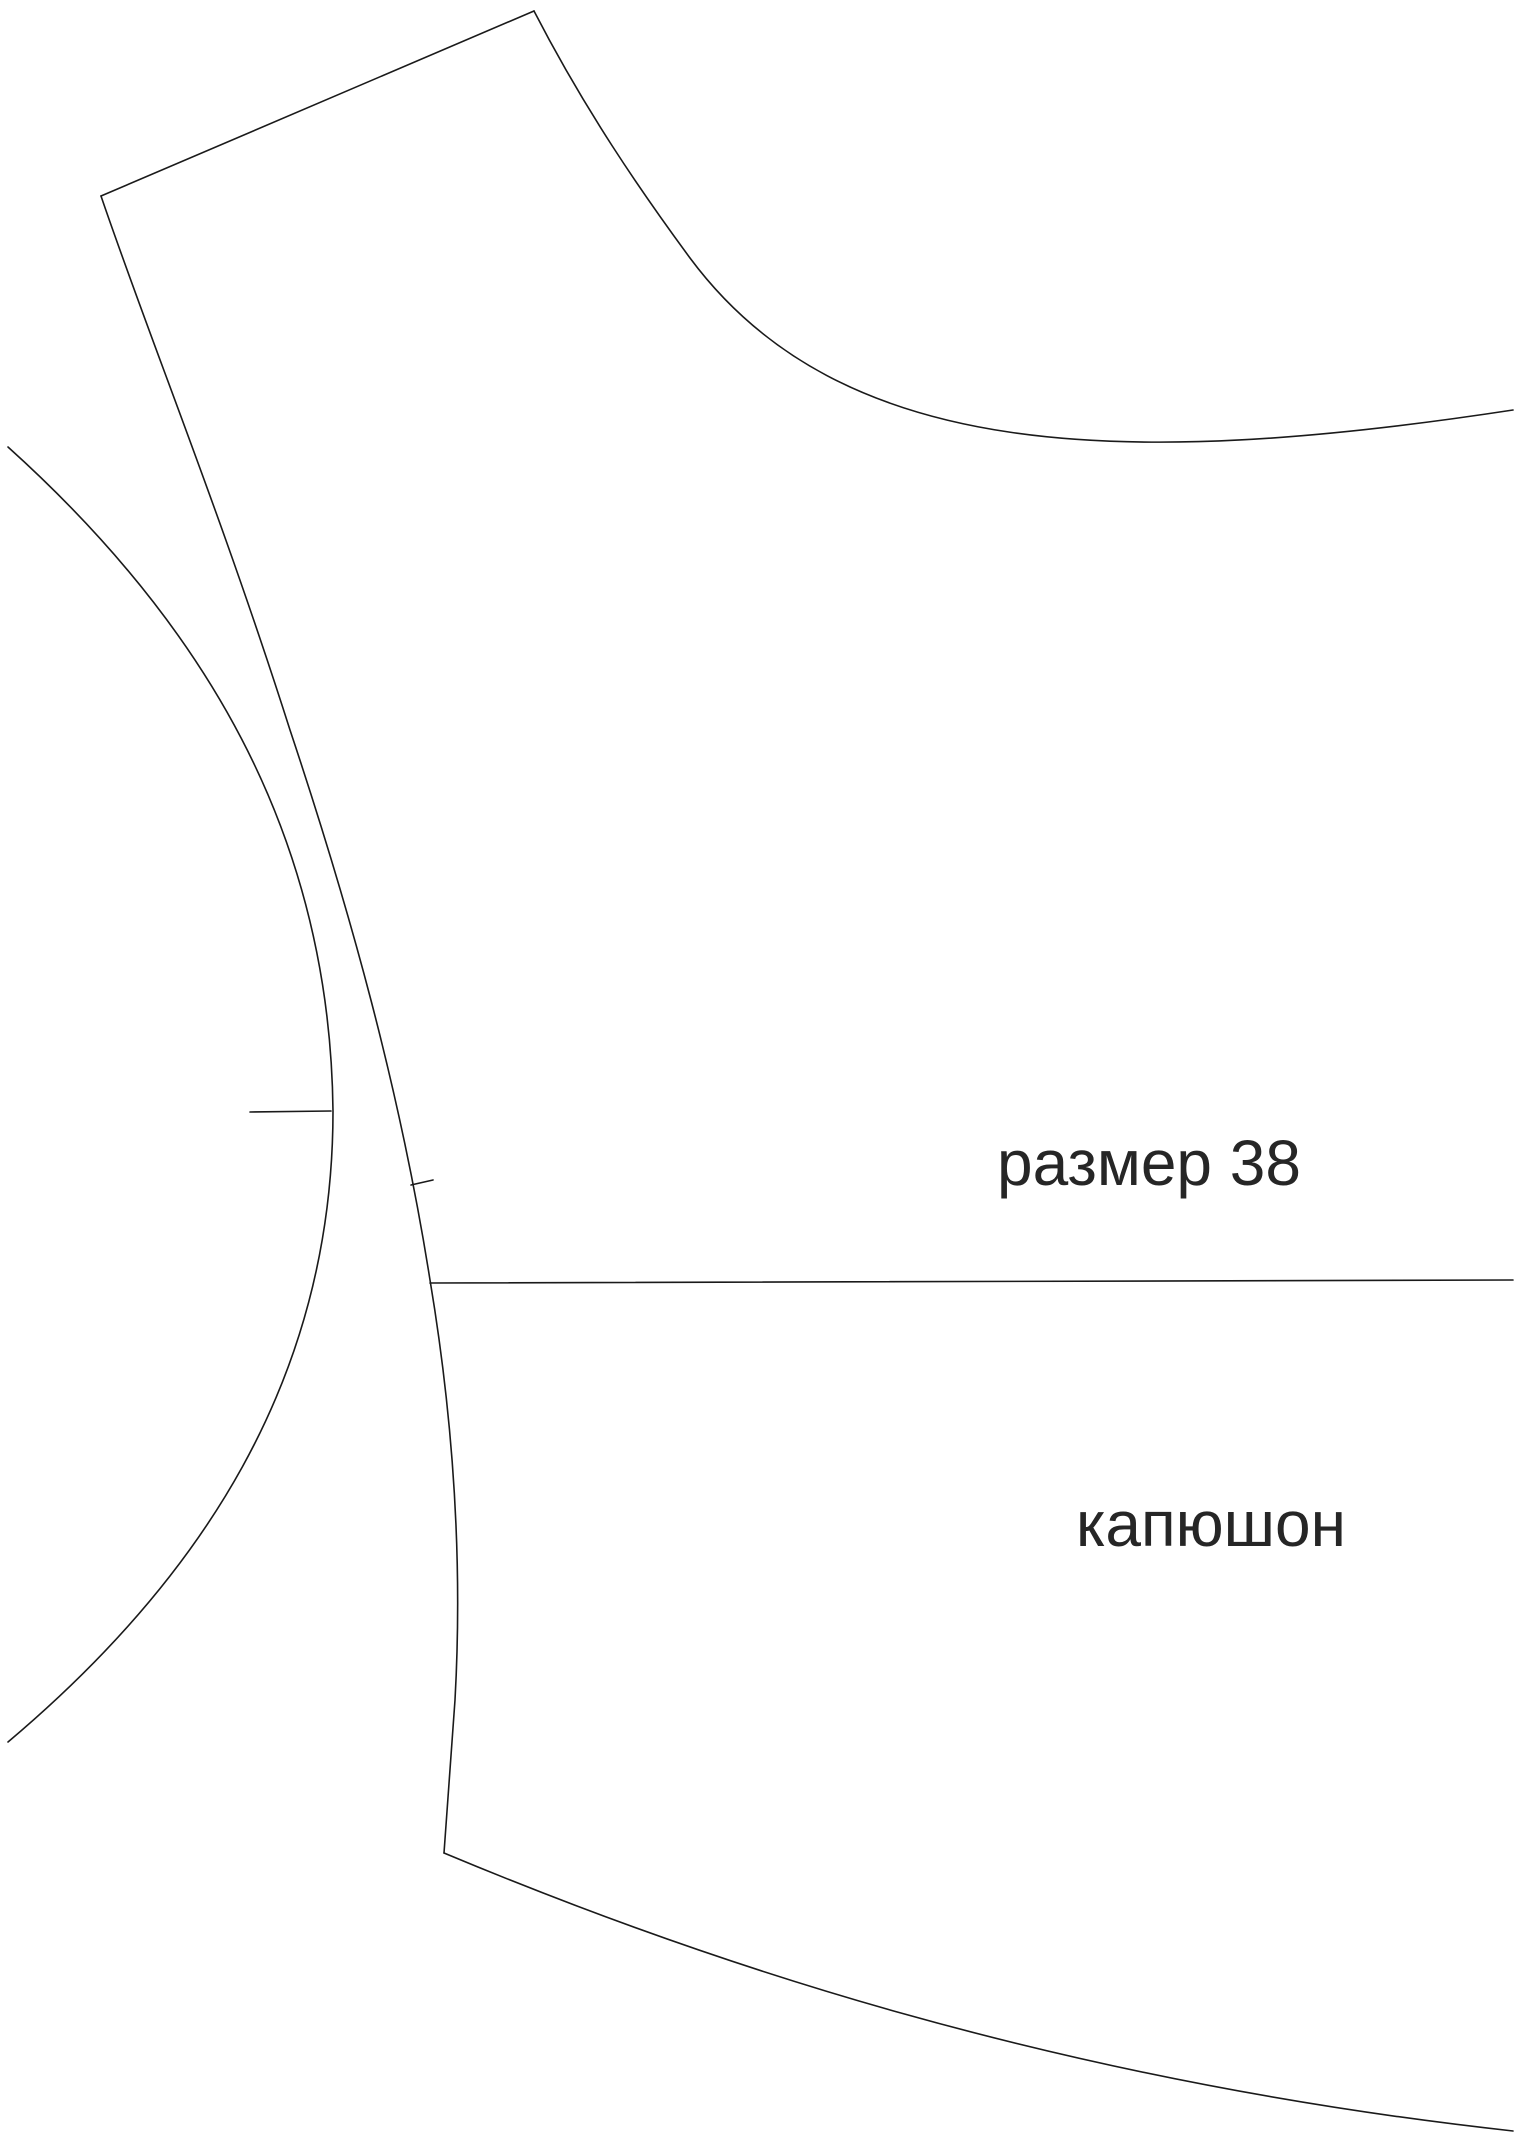  I want to click on neckline-curve, so click(170, 1094).